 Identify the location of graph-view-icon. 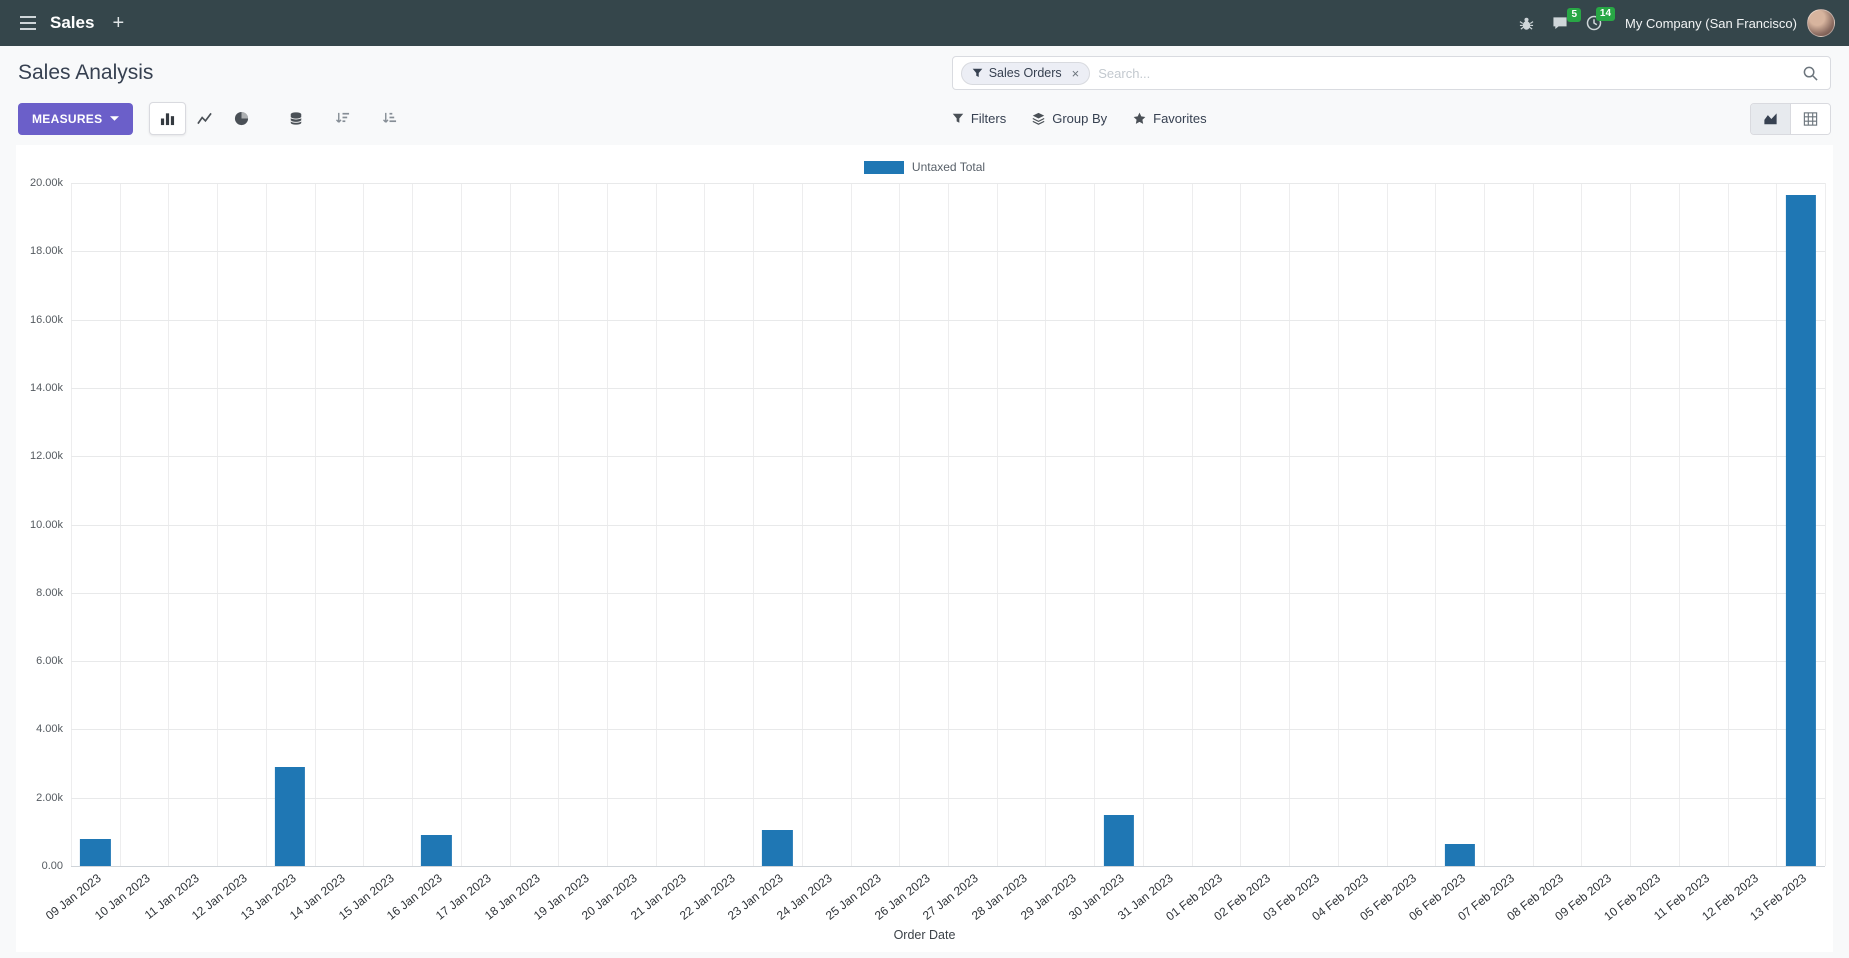
(1770, 118).